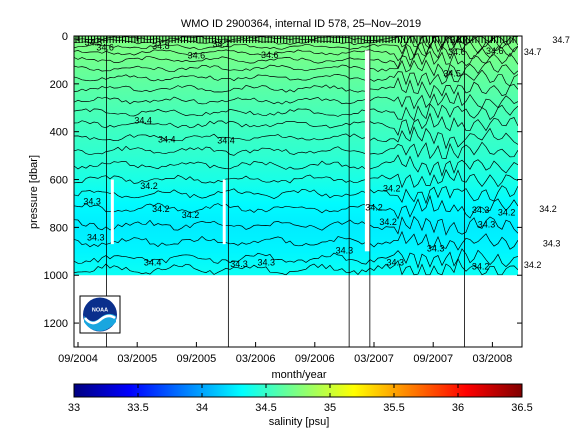 The image size is (576, 432). Describe the element at coordinates (493, 359) in the screenshot. I see `x-tick-label-7: 03/2008` at that location.